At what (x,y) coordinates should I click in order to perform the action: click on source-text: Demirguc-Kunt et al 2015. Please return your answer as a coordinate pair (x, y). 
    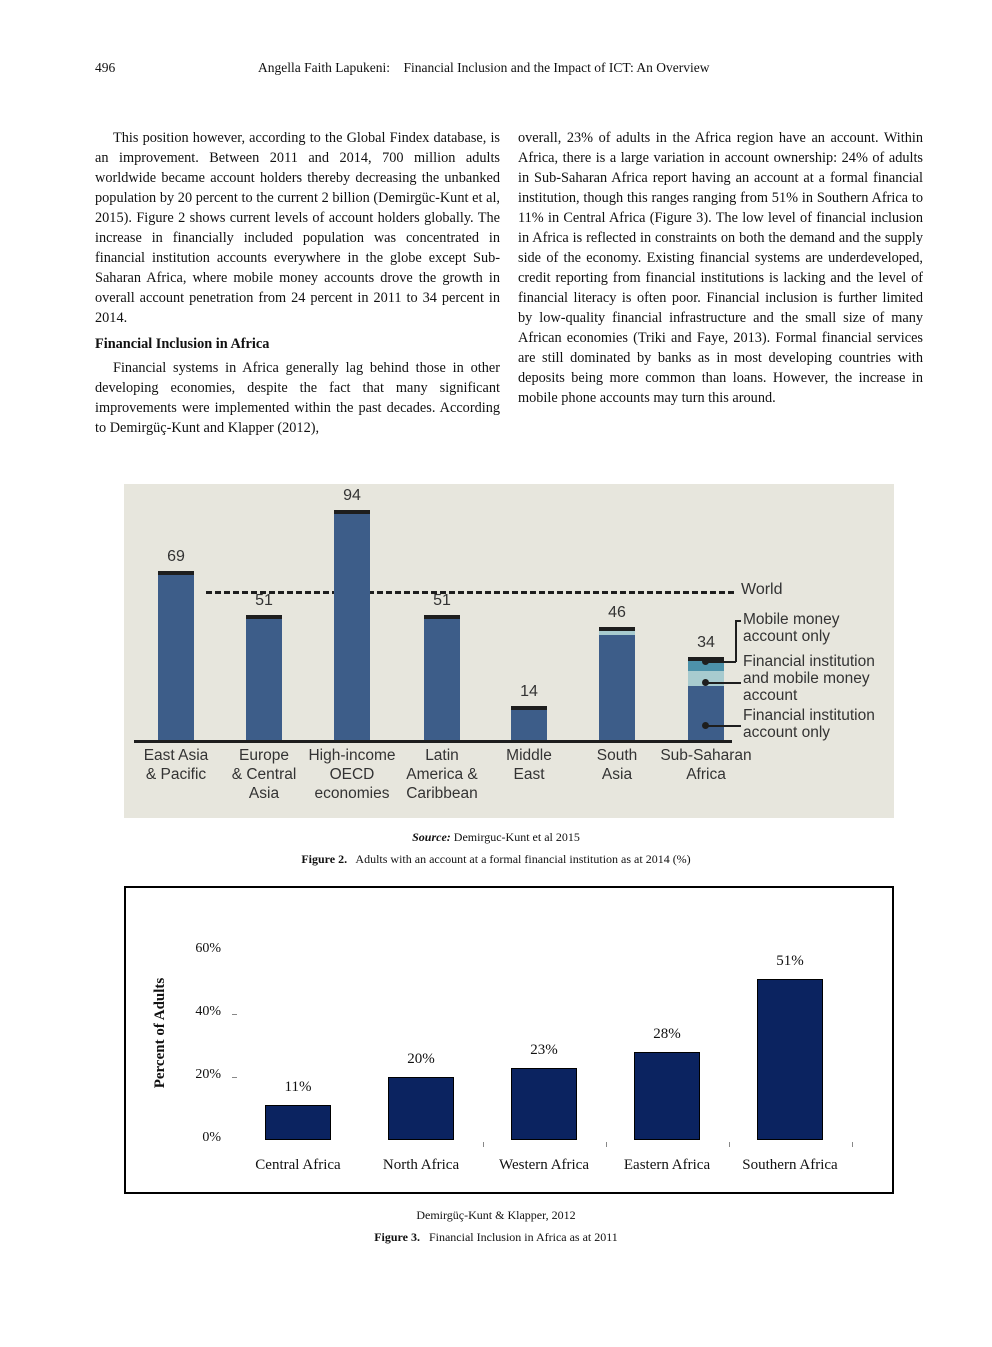
    Looking at the image, I should click on (515, 837).